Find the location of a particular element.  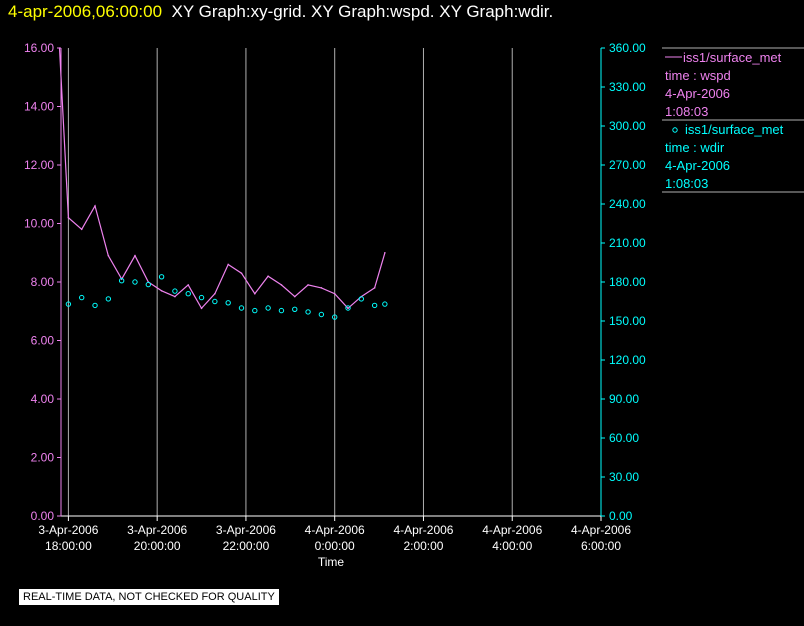

y-left-tick-label: 10.00 is located at coordinates (39, 224).